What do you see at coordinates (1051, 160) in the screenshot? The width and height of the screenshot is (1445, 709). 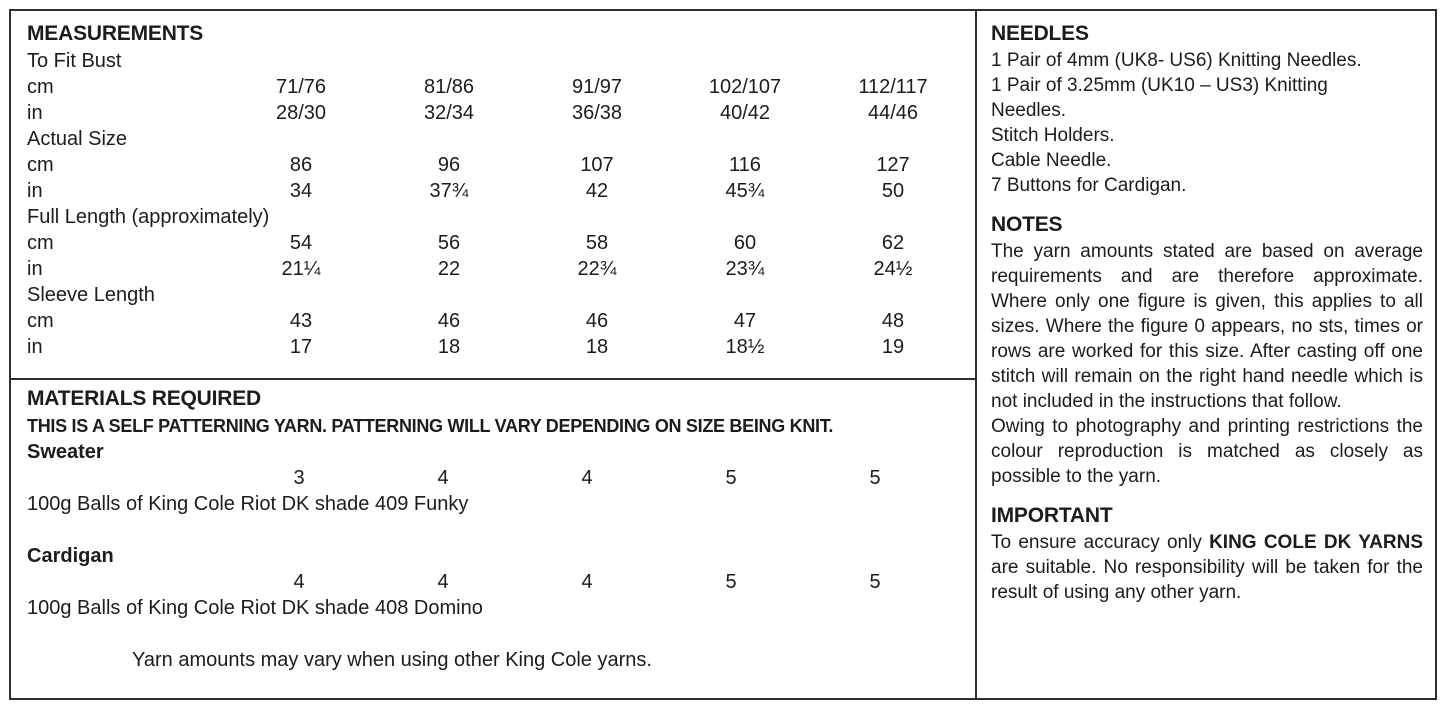 I see `needles-line: Cable Needle.` at bounding box center [1051, 160].